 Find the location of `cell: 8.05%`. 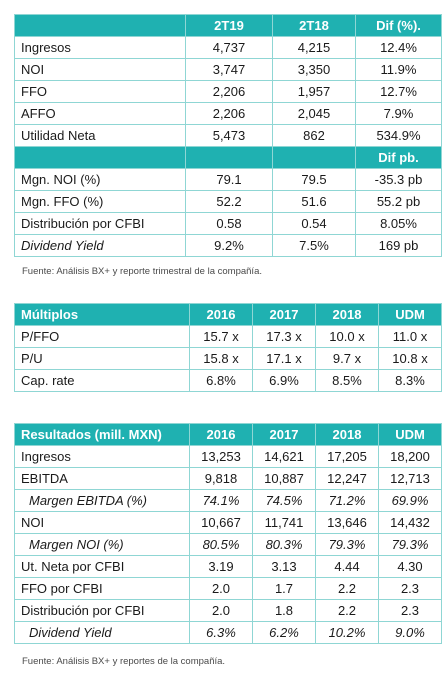

cell: 8.05% is located at coordinates (398, 223).